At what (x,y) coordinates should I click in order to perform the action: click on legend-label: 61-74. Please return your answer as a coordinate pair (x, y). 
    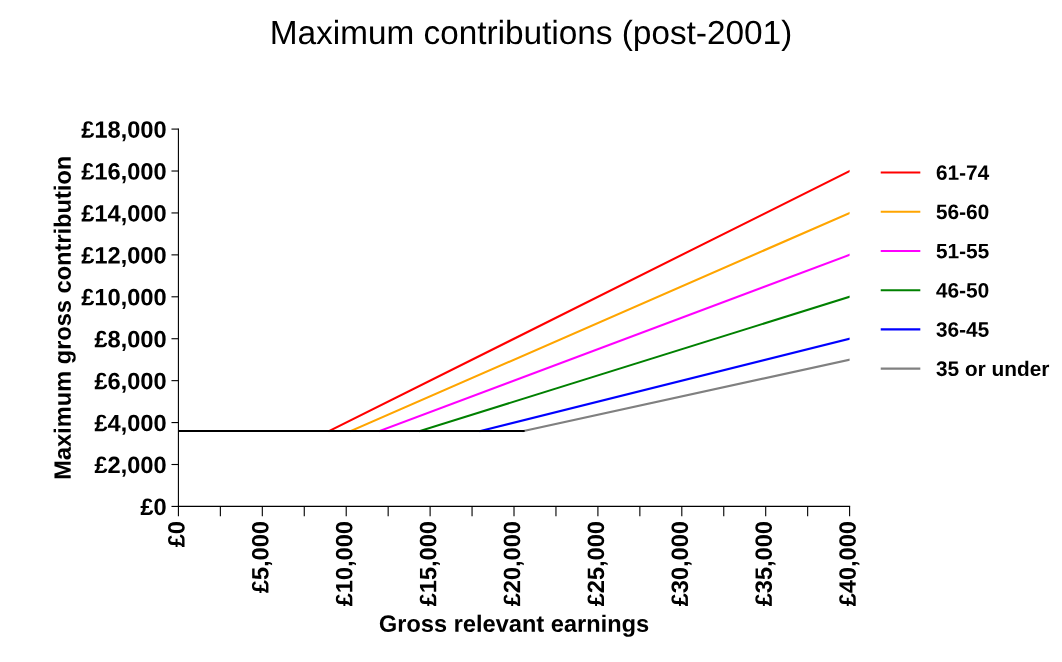
    Looking at the image, I should click on (963, 173).